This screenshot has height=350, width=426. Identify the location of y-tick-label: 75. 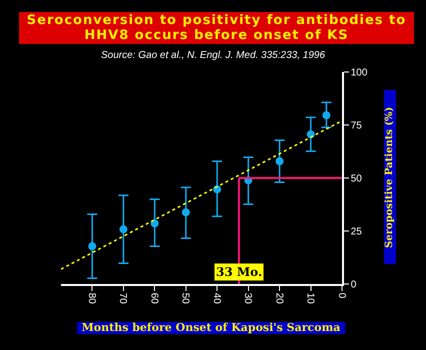
(356, 126).